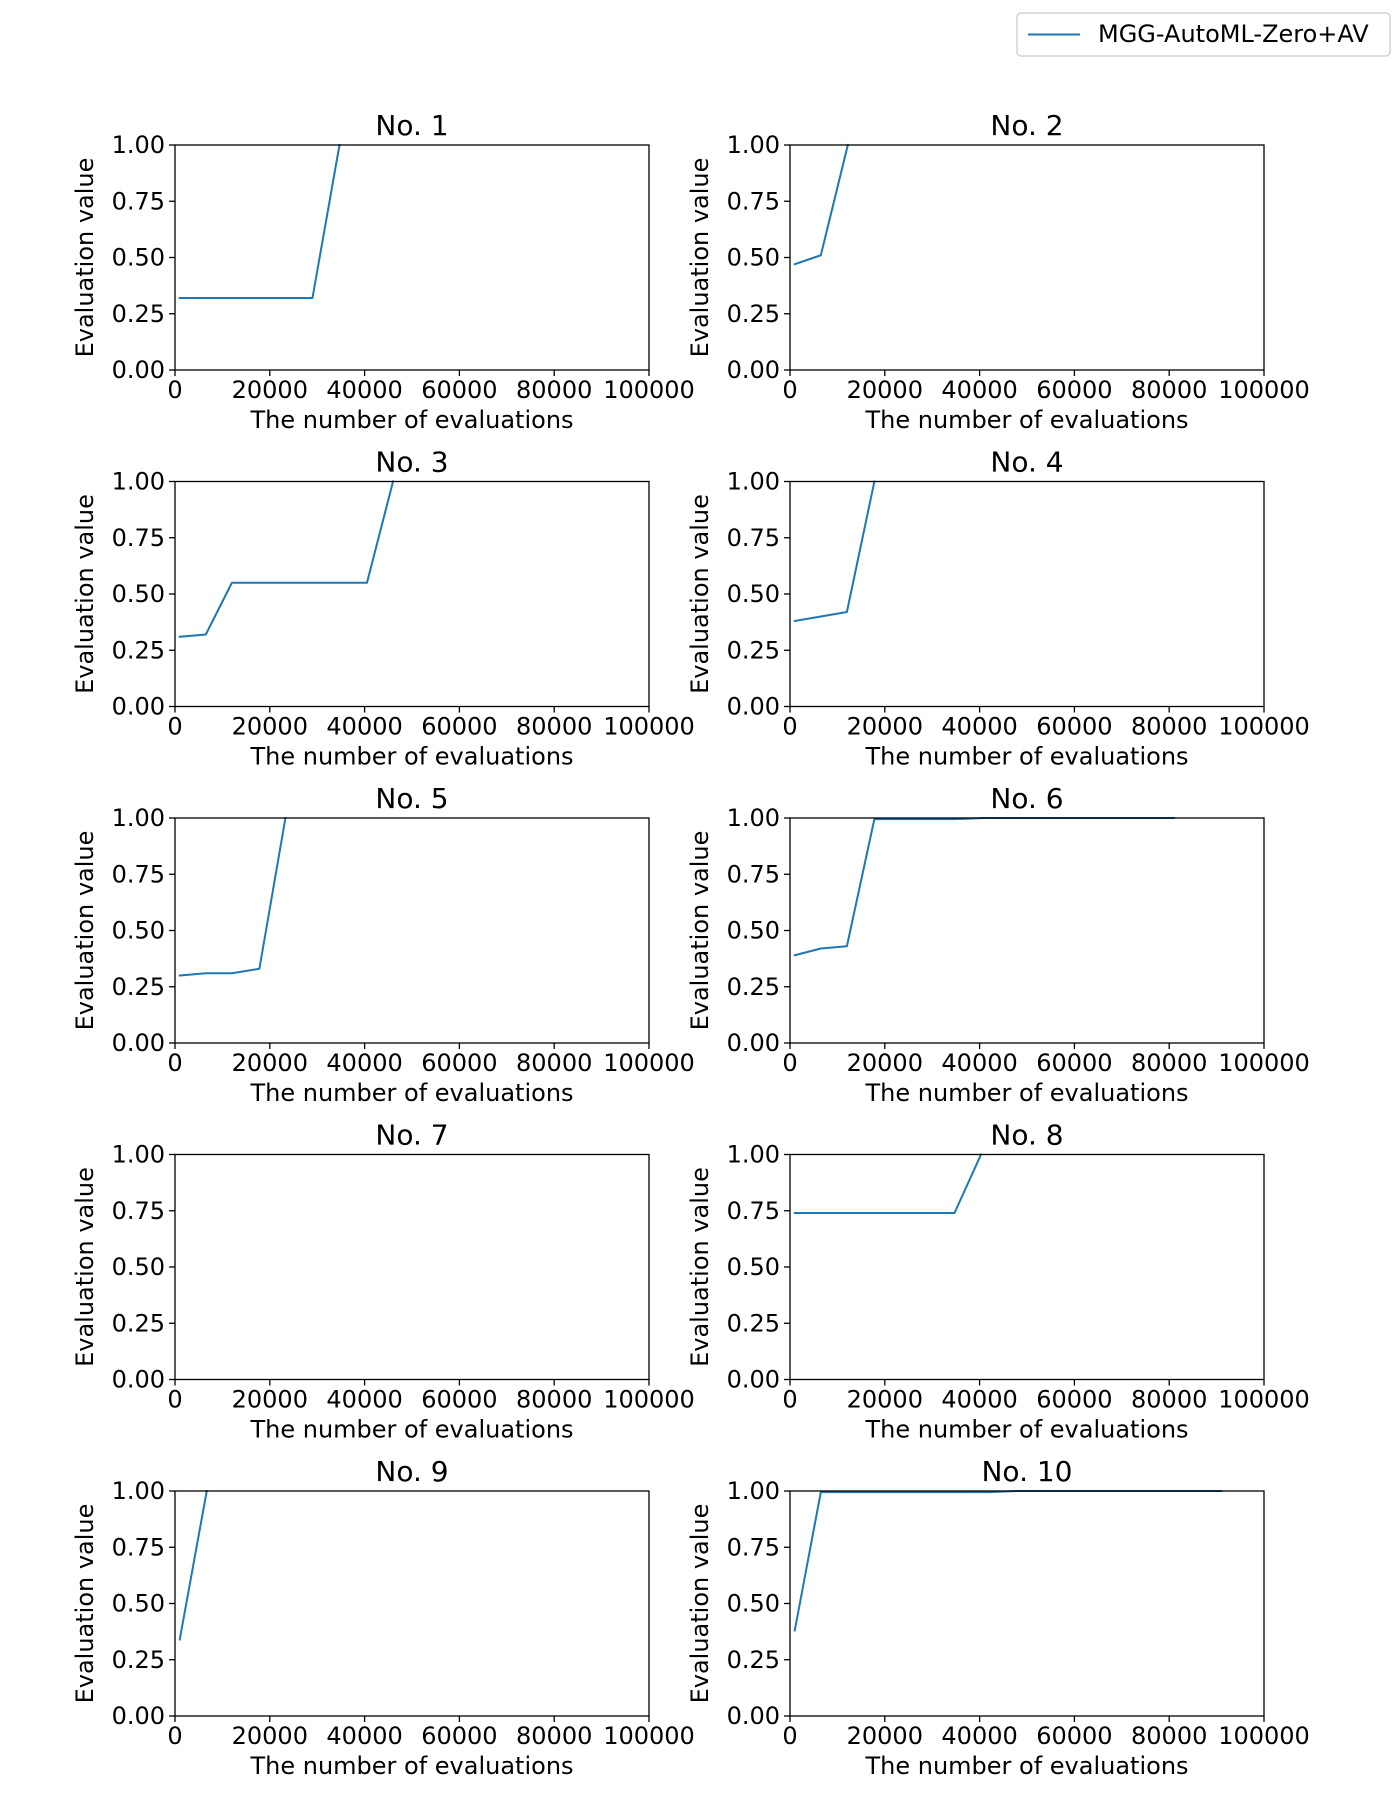 The height and width of the screenshot is (1800, 1400). What do you see at coordinates (411, 798) in the screenshot?
I see `subplot-title: No. 5` at bounding box center [411, 798].